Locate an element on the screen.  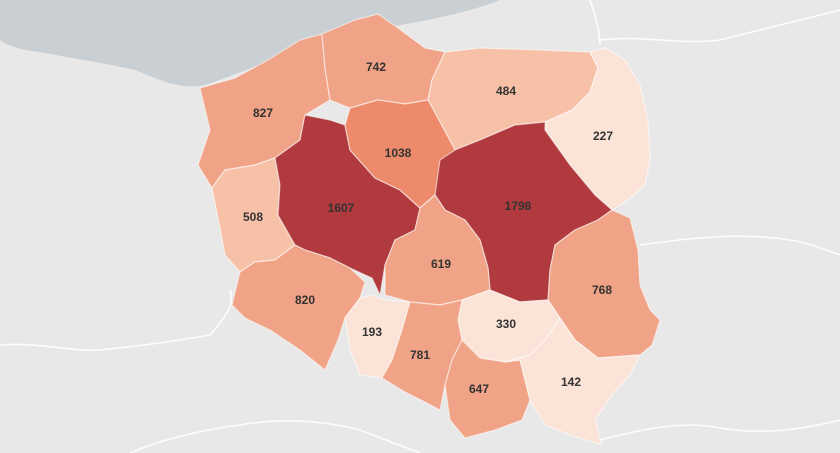
label-lubelskie: 768 is located at coordinates (602, 290).